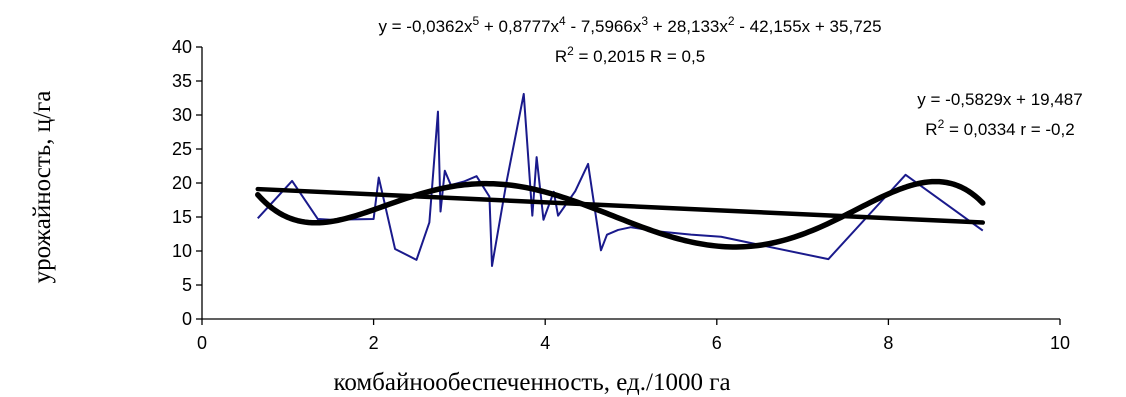 This screenshot has width=1126, height=397. What do you see at coordinates (42, 187) in the screenshot?
I see `y-axis-title: урожайность, ц/га` at bounding box center [42, 187].